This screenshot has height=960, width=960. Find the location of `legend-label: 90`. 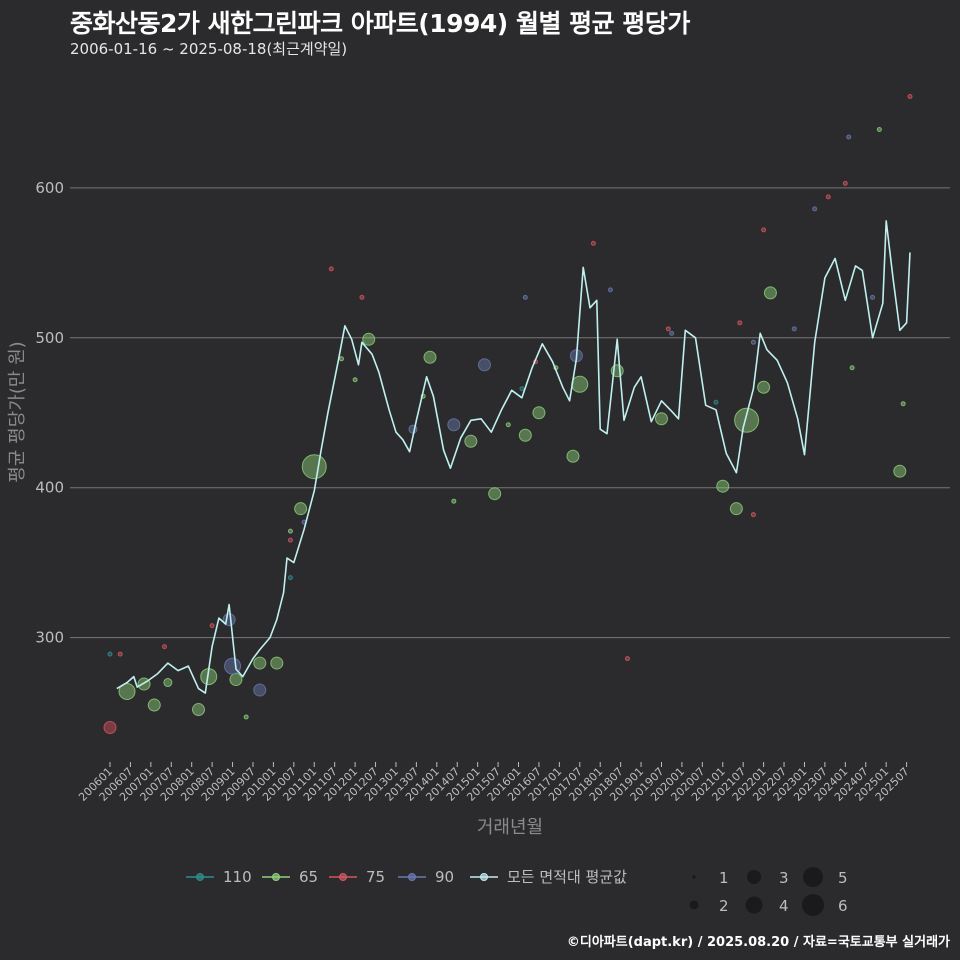

legend-label: 90 is located at coordinates (444, 877).